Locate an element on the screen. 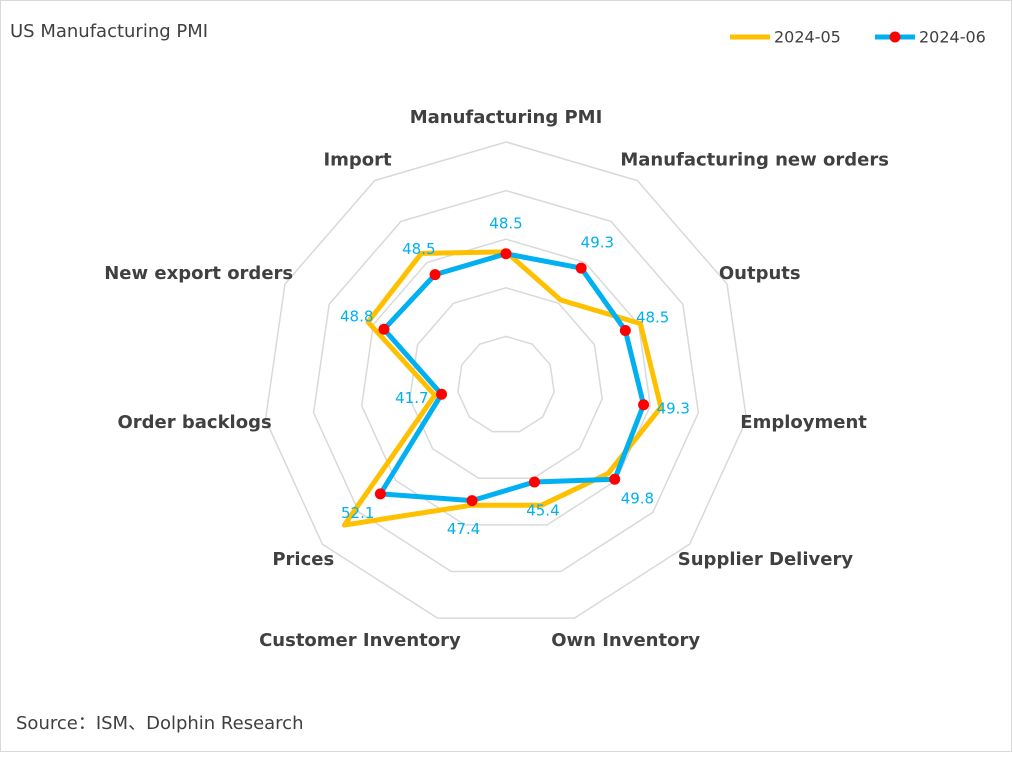  axis-label: Customer Inventory is located at coordinates (360, 640).